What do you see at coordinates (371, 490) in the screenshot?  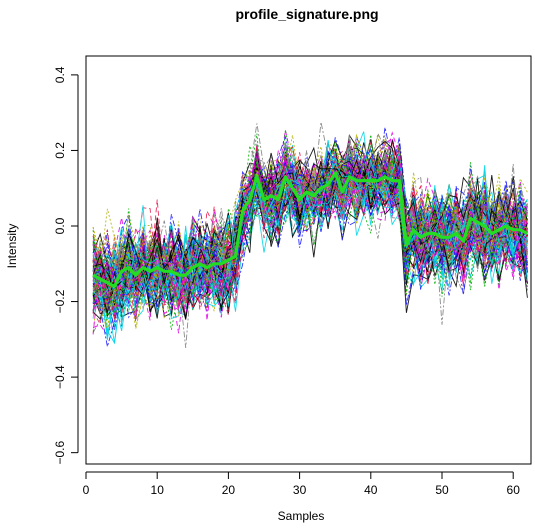 I see `x-tick-label: 40` at bounding box center [371, 490].